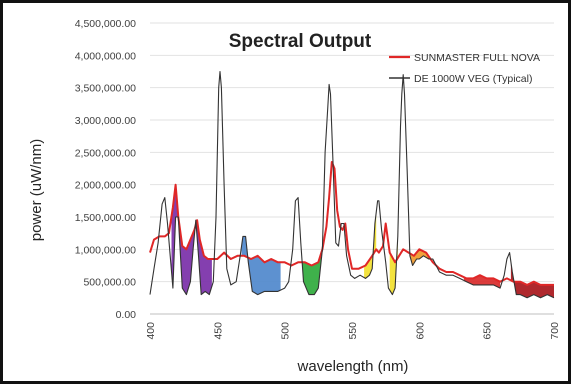 The image size is (571, 384). Describe the element at coordinates (353, 366) in the screenshot. I see `x-axis-title: wavelength (nm)` at that location.